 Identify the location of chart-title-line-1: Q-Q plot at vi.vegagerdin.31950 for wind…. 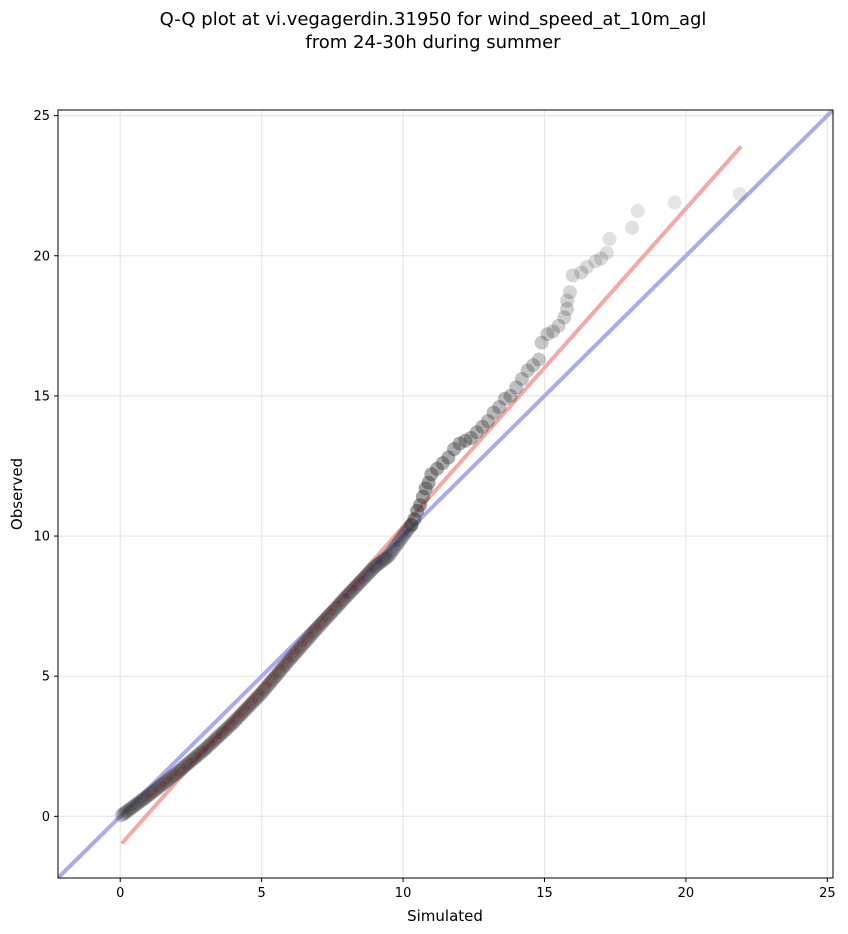
(433, 19).